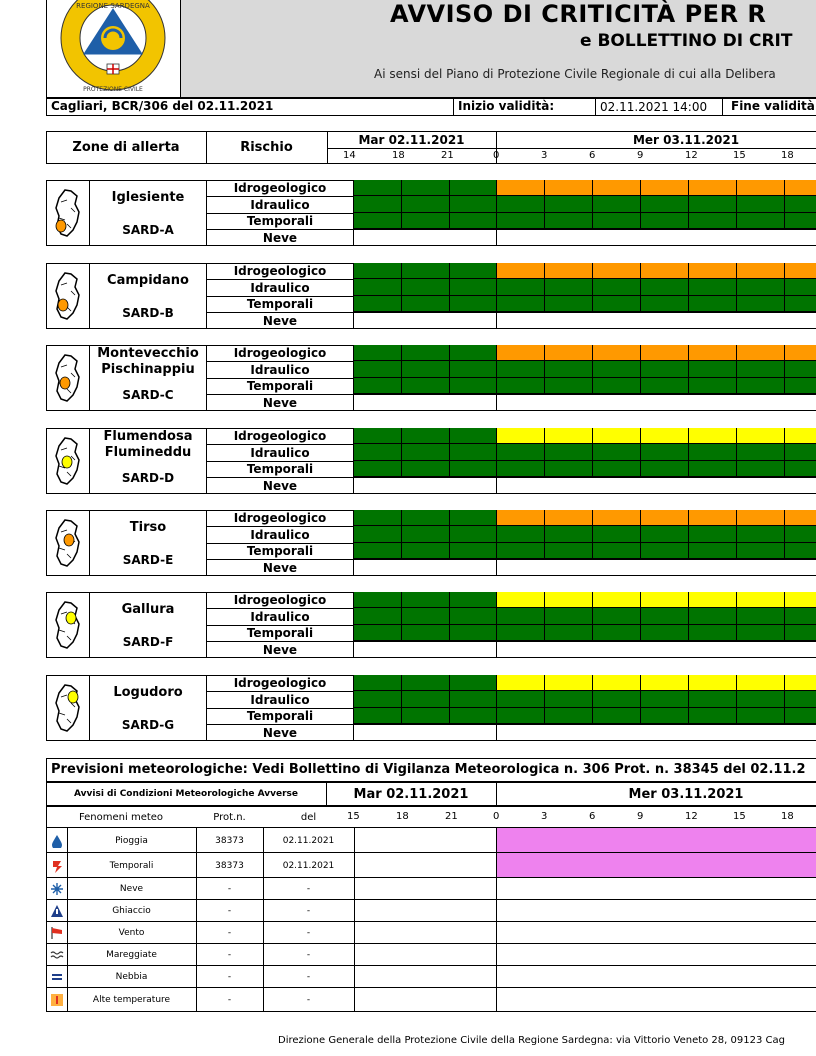  Describe the element at coordinates (148, 436) in the screenshot. I see `zone-name: Flumendosa` at that location.